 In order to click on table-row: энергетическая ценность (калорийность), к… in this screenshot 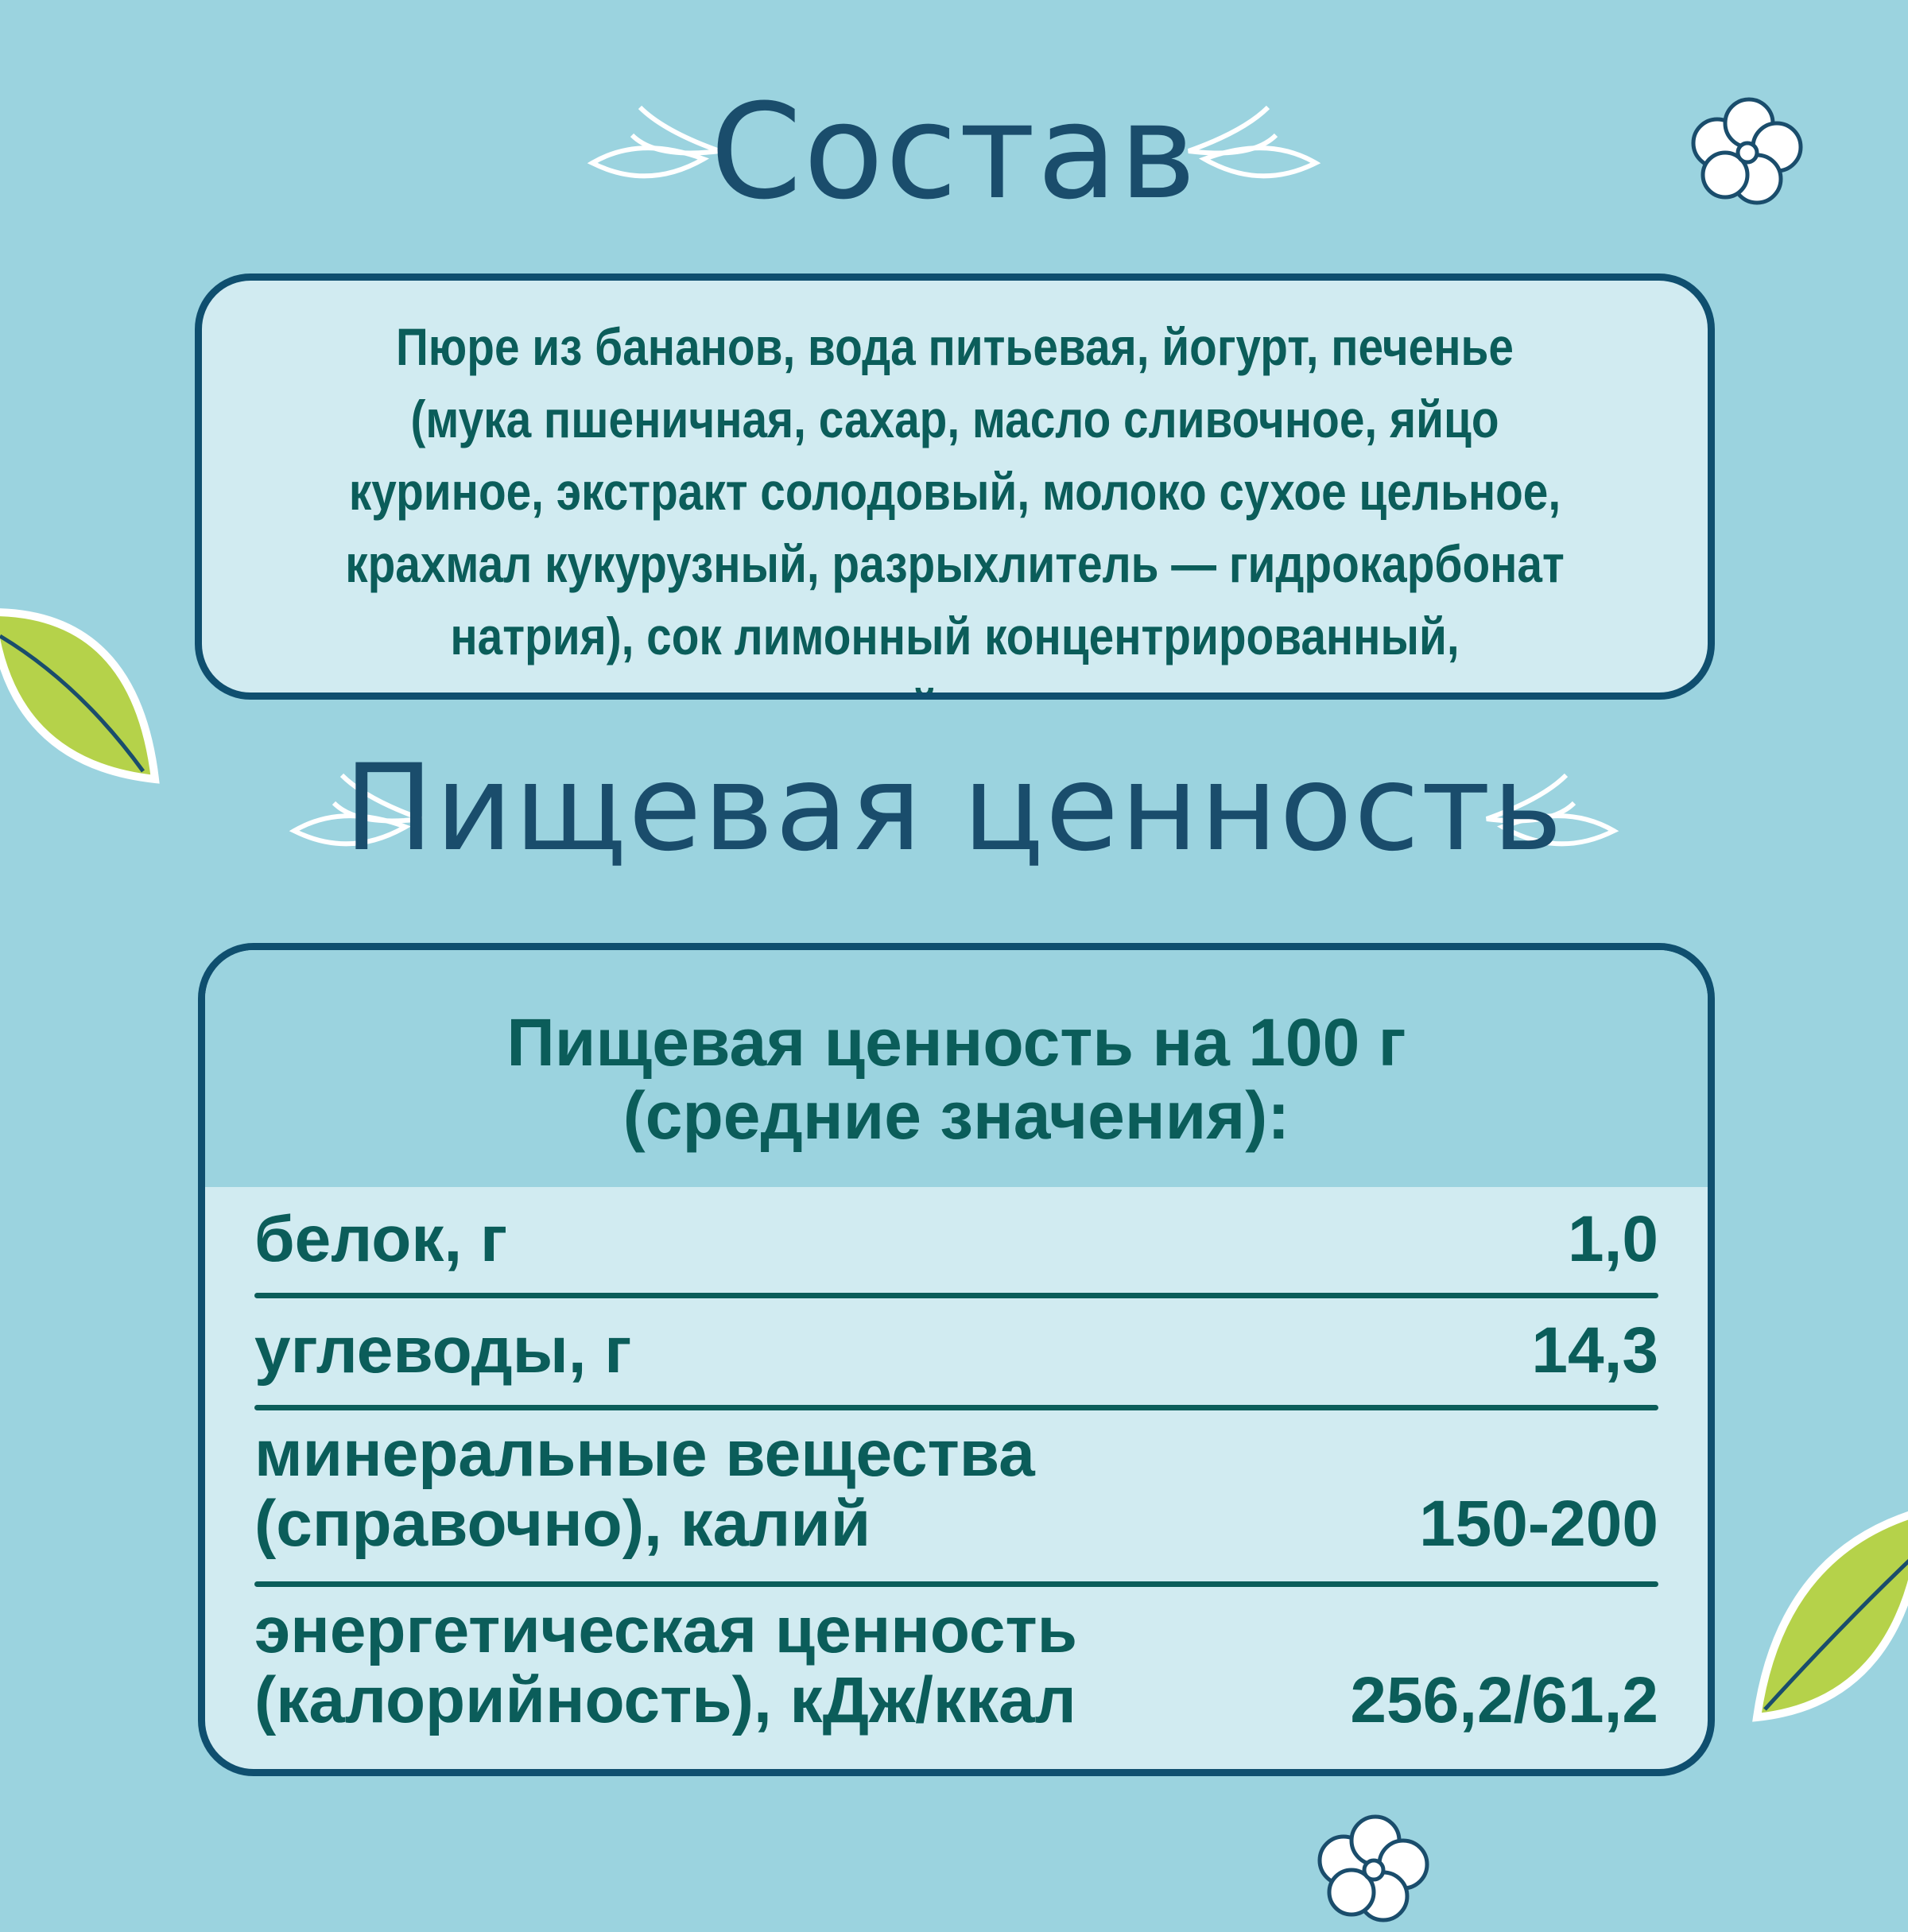, I will do `click(956, 1666)`.